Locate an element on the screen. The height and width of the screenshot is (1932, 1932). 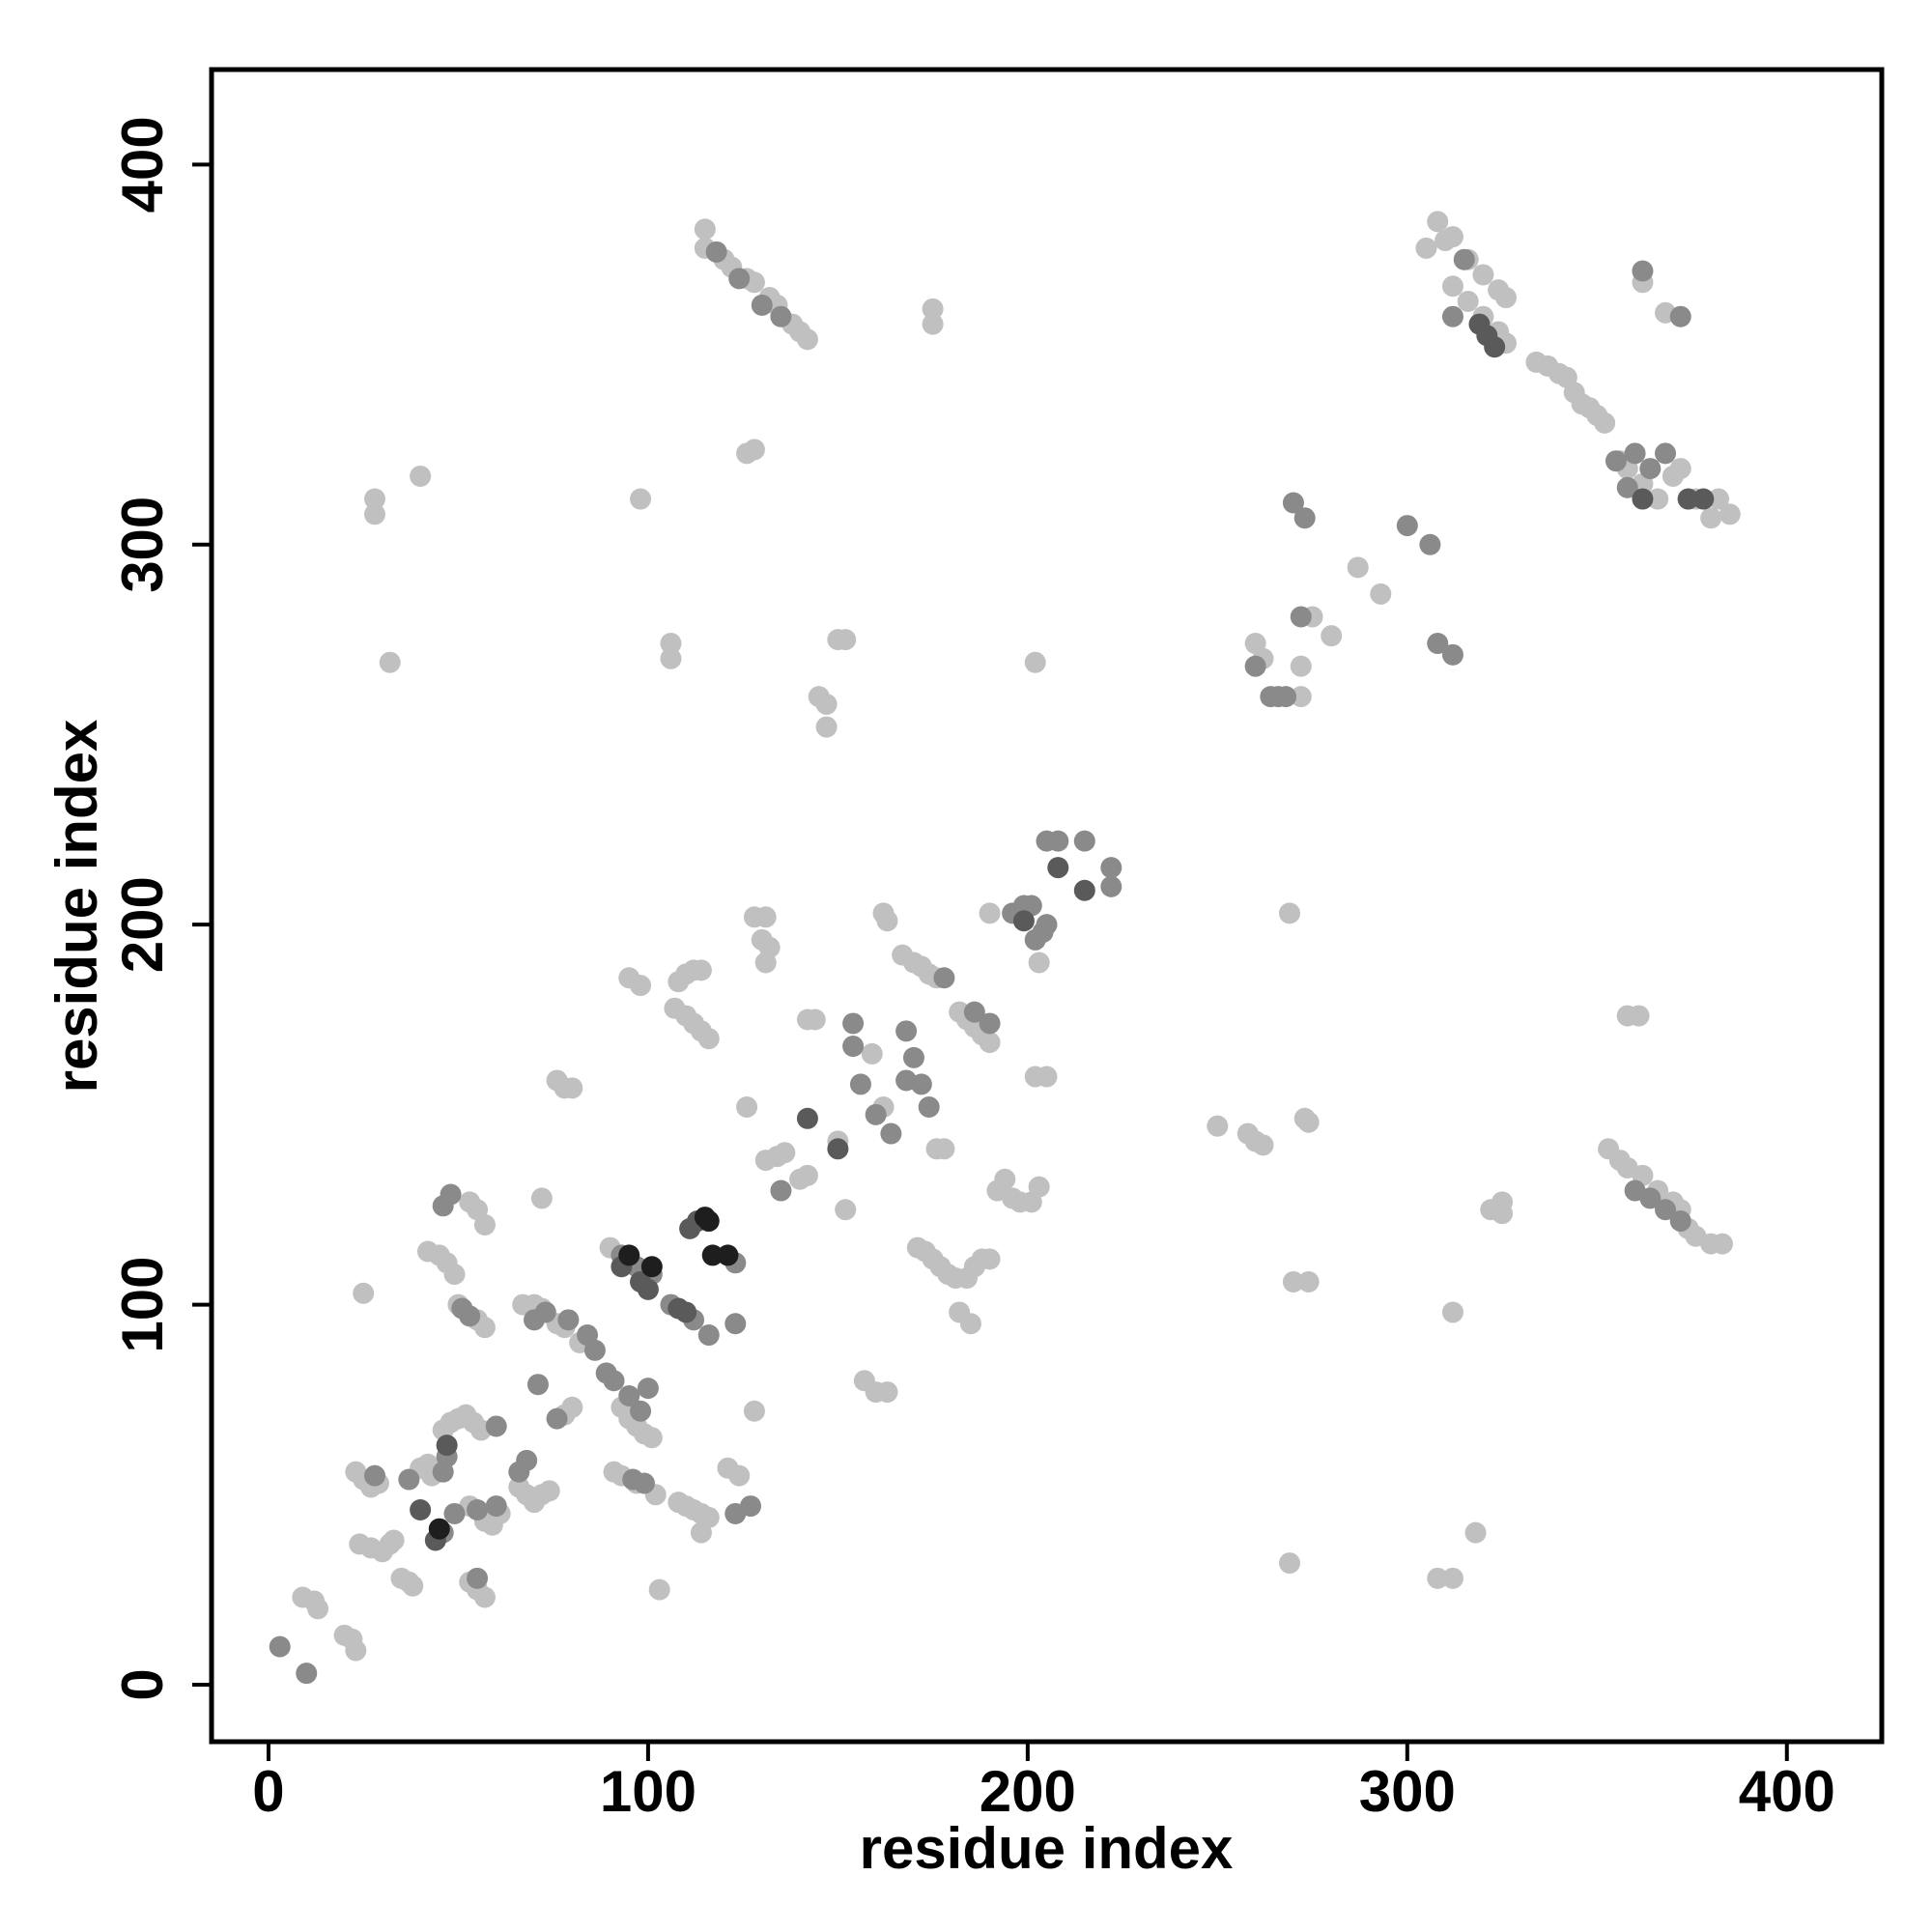
y-tick-label: 400 is located at coordinates (142, 164).